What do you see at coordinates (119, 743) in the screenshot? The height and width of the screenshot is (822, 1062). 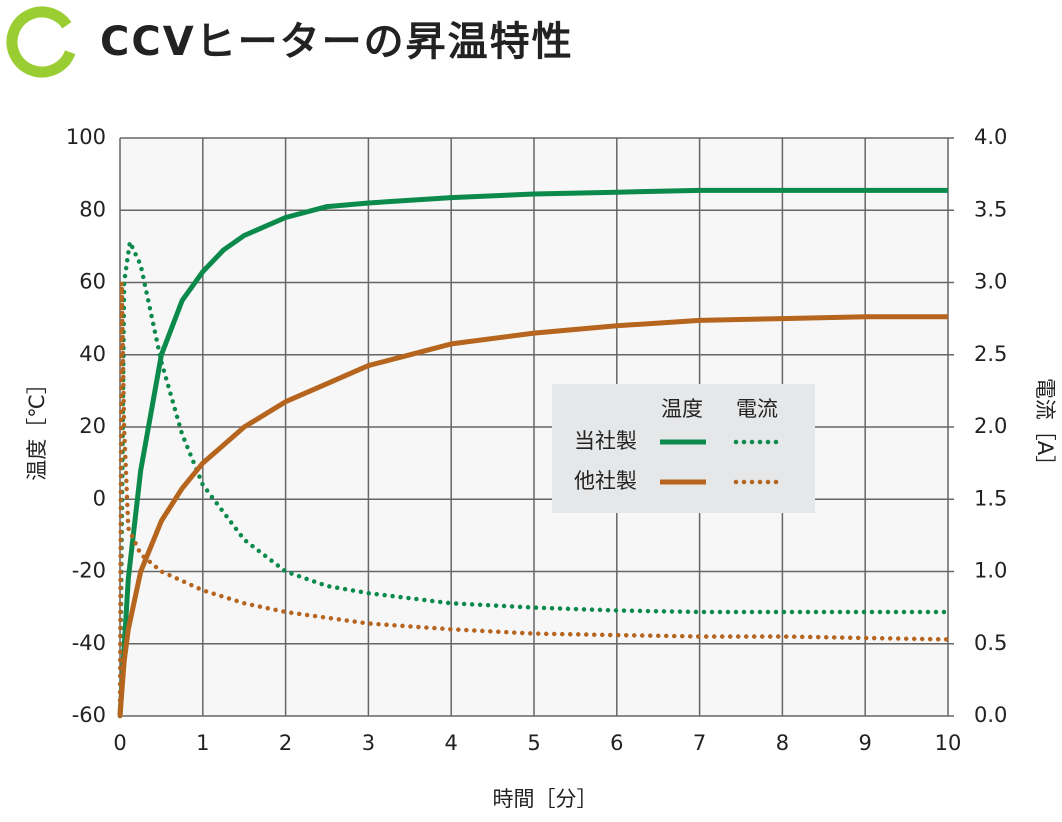 I see `x-tick-label: 0` at bounding box center [119, 743].